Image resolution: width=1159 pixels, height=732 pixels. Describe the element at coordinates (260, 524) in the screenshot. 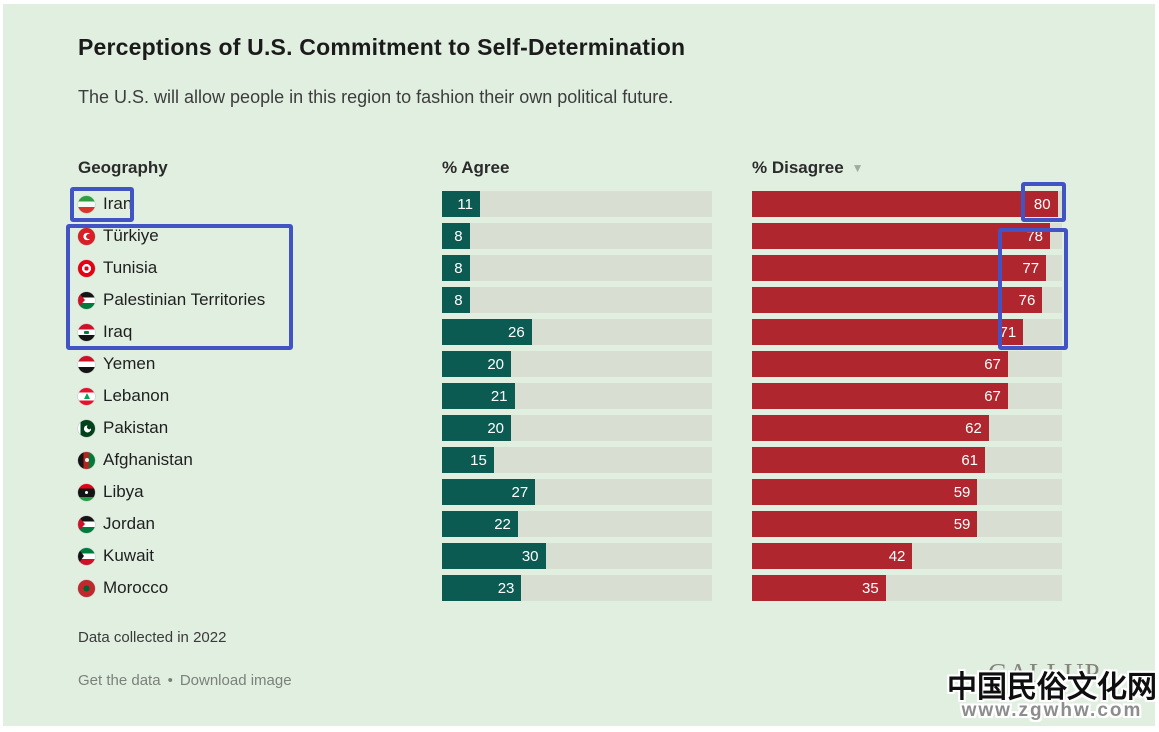

I see `geography-cell: Jordan` at that location.